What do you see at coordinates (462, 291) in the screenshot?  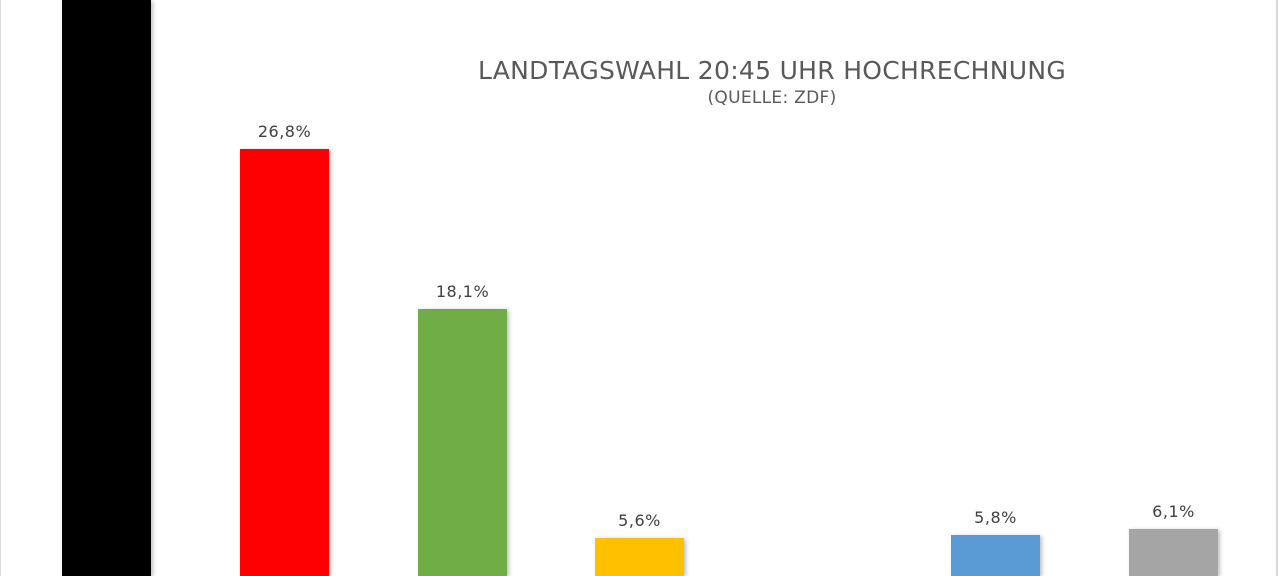 I see `bar-value-label: 18,1%` at bounding box center [462, 291].